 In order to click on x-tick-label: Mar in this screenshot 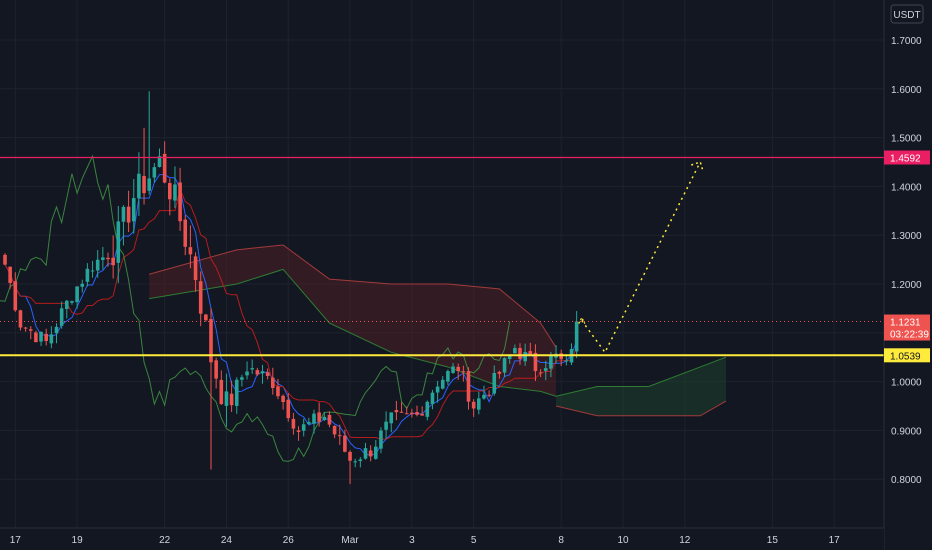, I will do `click(350, 540)`.